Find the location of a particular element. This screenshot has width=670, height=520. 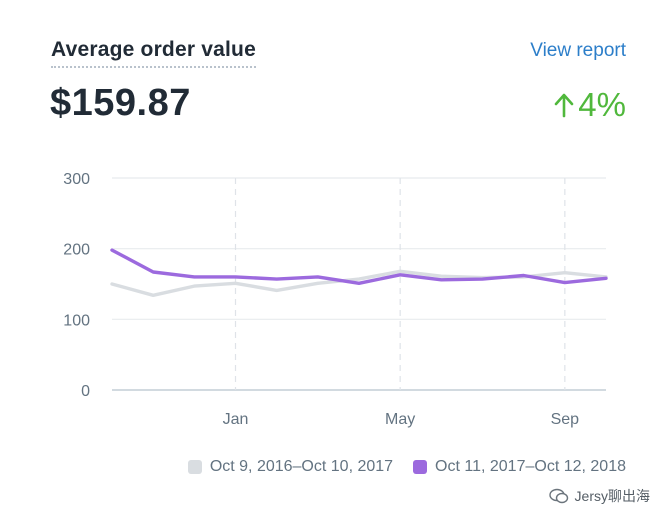

y-tick-label: 0 is located at coordinates (85, 391).